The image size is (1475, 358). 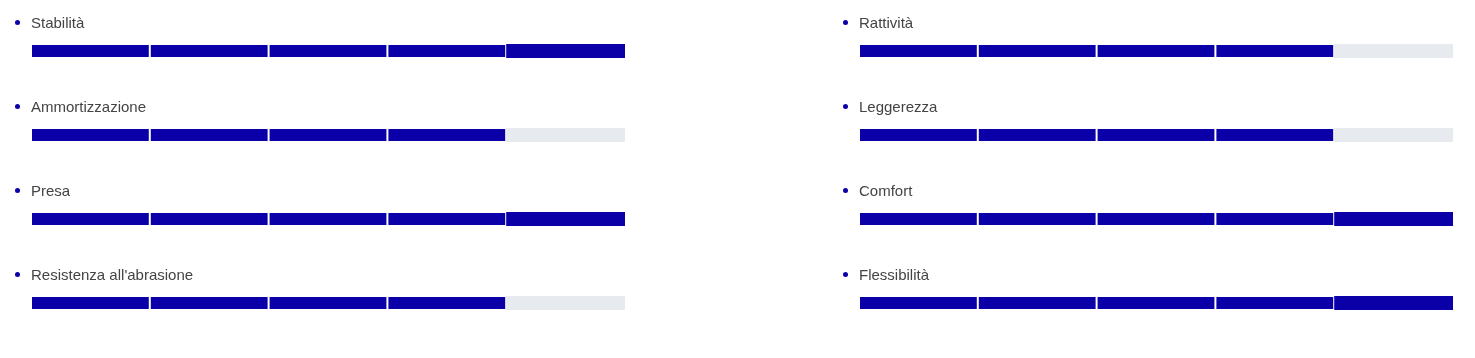 What do you see at coordinates (58, 22) in the screenshot?
I see `y-tick-label: Stabilità` at bounding box center [58, 22].